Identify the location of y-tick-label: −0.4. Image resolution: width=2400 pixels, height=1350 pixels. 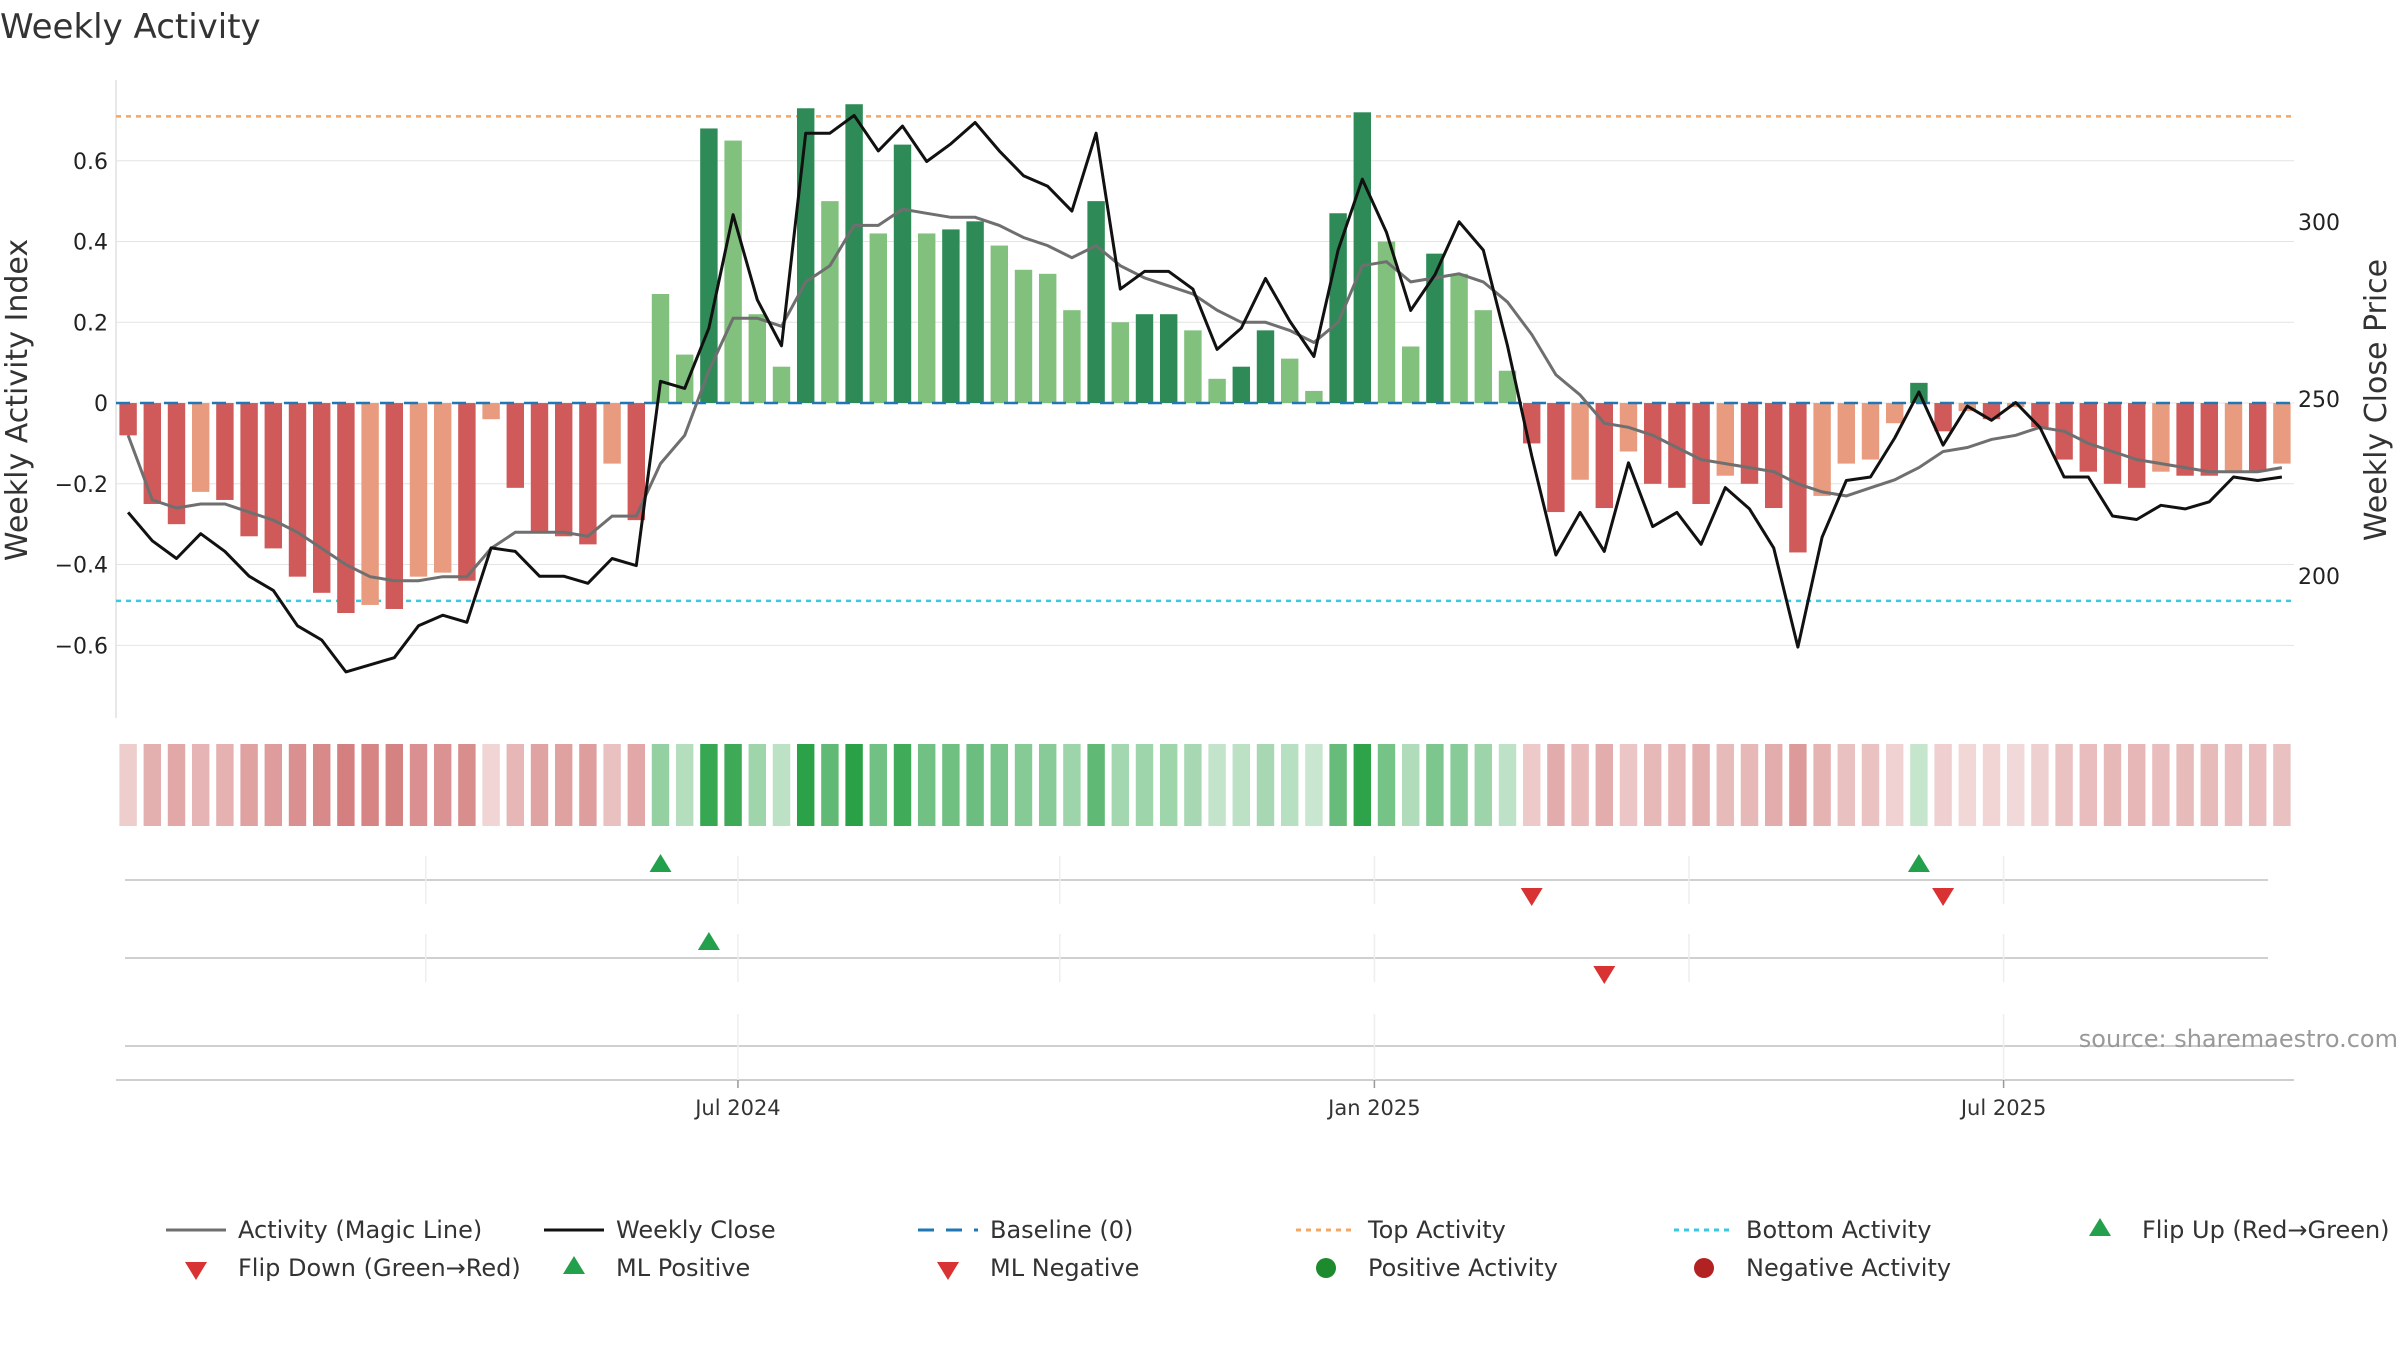
(81, 566).